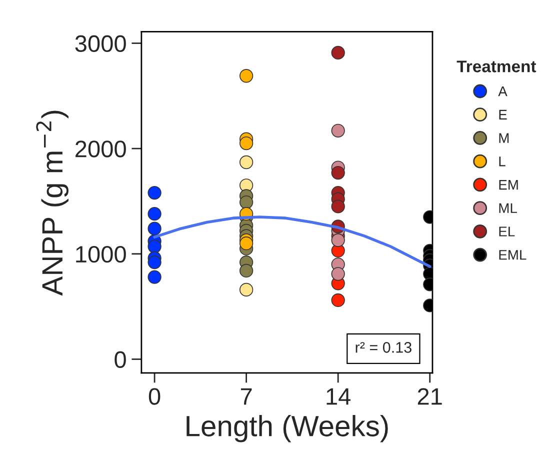 Image resolution: width=544 pixels, height=452 pixels. What do you see at coordinates (338, 396) in the screenshot?
I see `x-tick-label: 14` at bounding box center [338, 396].